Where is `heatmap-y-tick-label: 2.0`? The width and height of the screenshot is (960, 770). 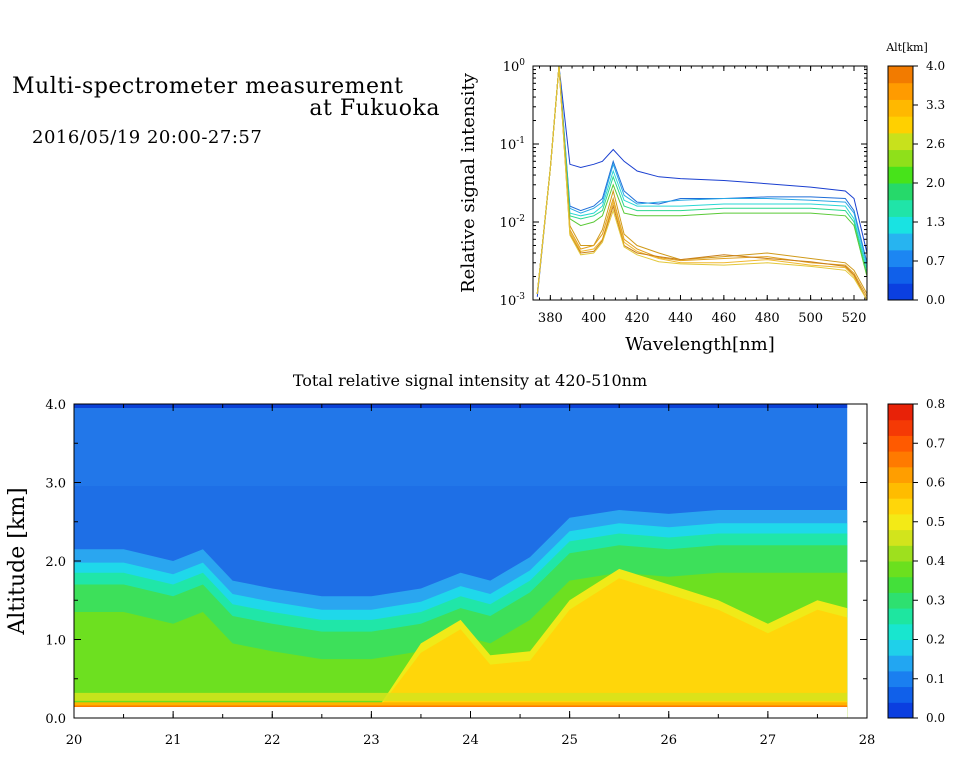 heatmap-y-tick-label: 2.0 is located at coordinates (55, 562).